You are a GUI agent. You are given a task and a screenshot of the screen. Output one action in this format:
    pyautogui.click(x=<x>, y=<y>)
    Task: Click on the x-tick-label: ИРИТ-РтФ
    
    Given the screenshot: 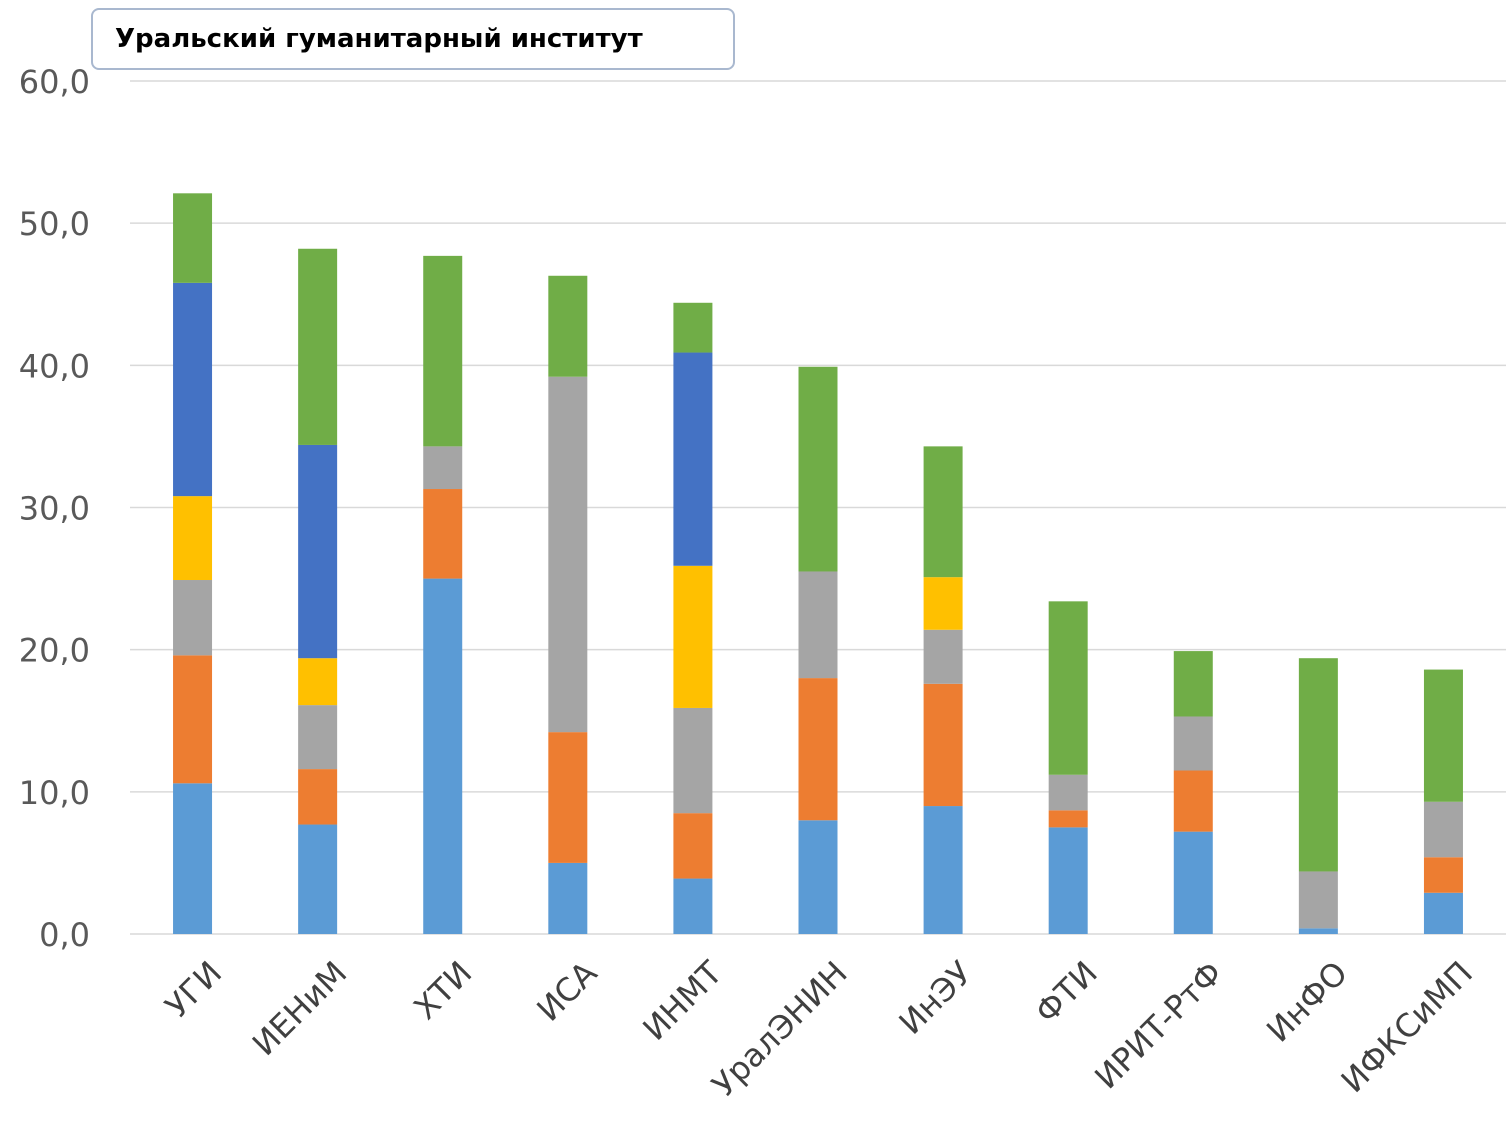 What is the action you would take?
    pyautogui.click(x=1158, y=1025)
    